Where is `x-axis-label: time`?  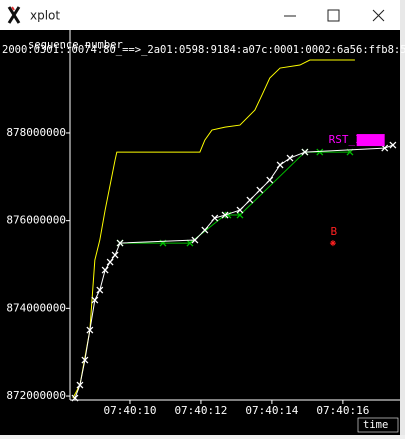 x-axis-label: time is located at coordinates (375, 425).